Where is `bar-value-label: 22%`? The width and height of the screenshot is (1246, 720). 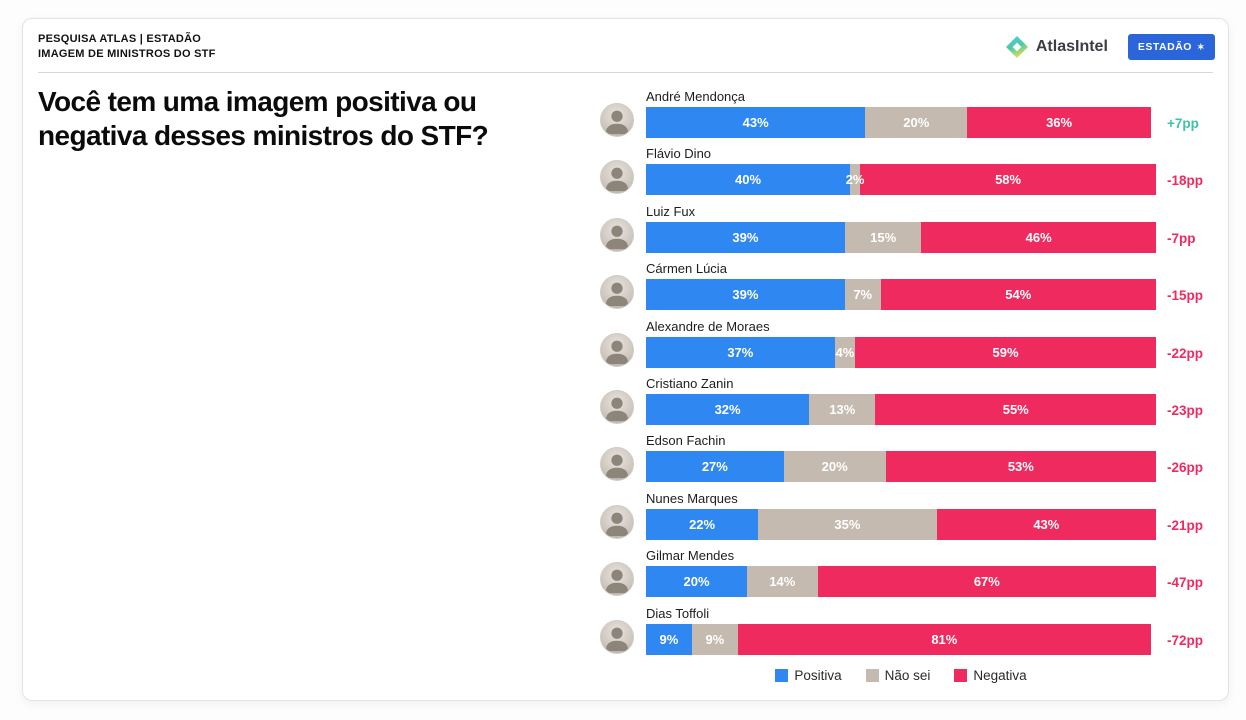 bar-value-label: 22% is located at coordinates (702, 524).